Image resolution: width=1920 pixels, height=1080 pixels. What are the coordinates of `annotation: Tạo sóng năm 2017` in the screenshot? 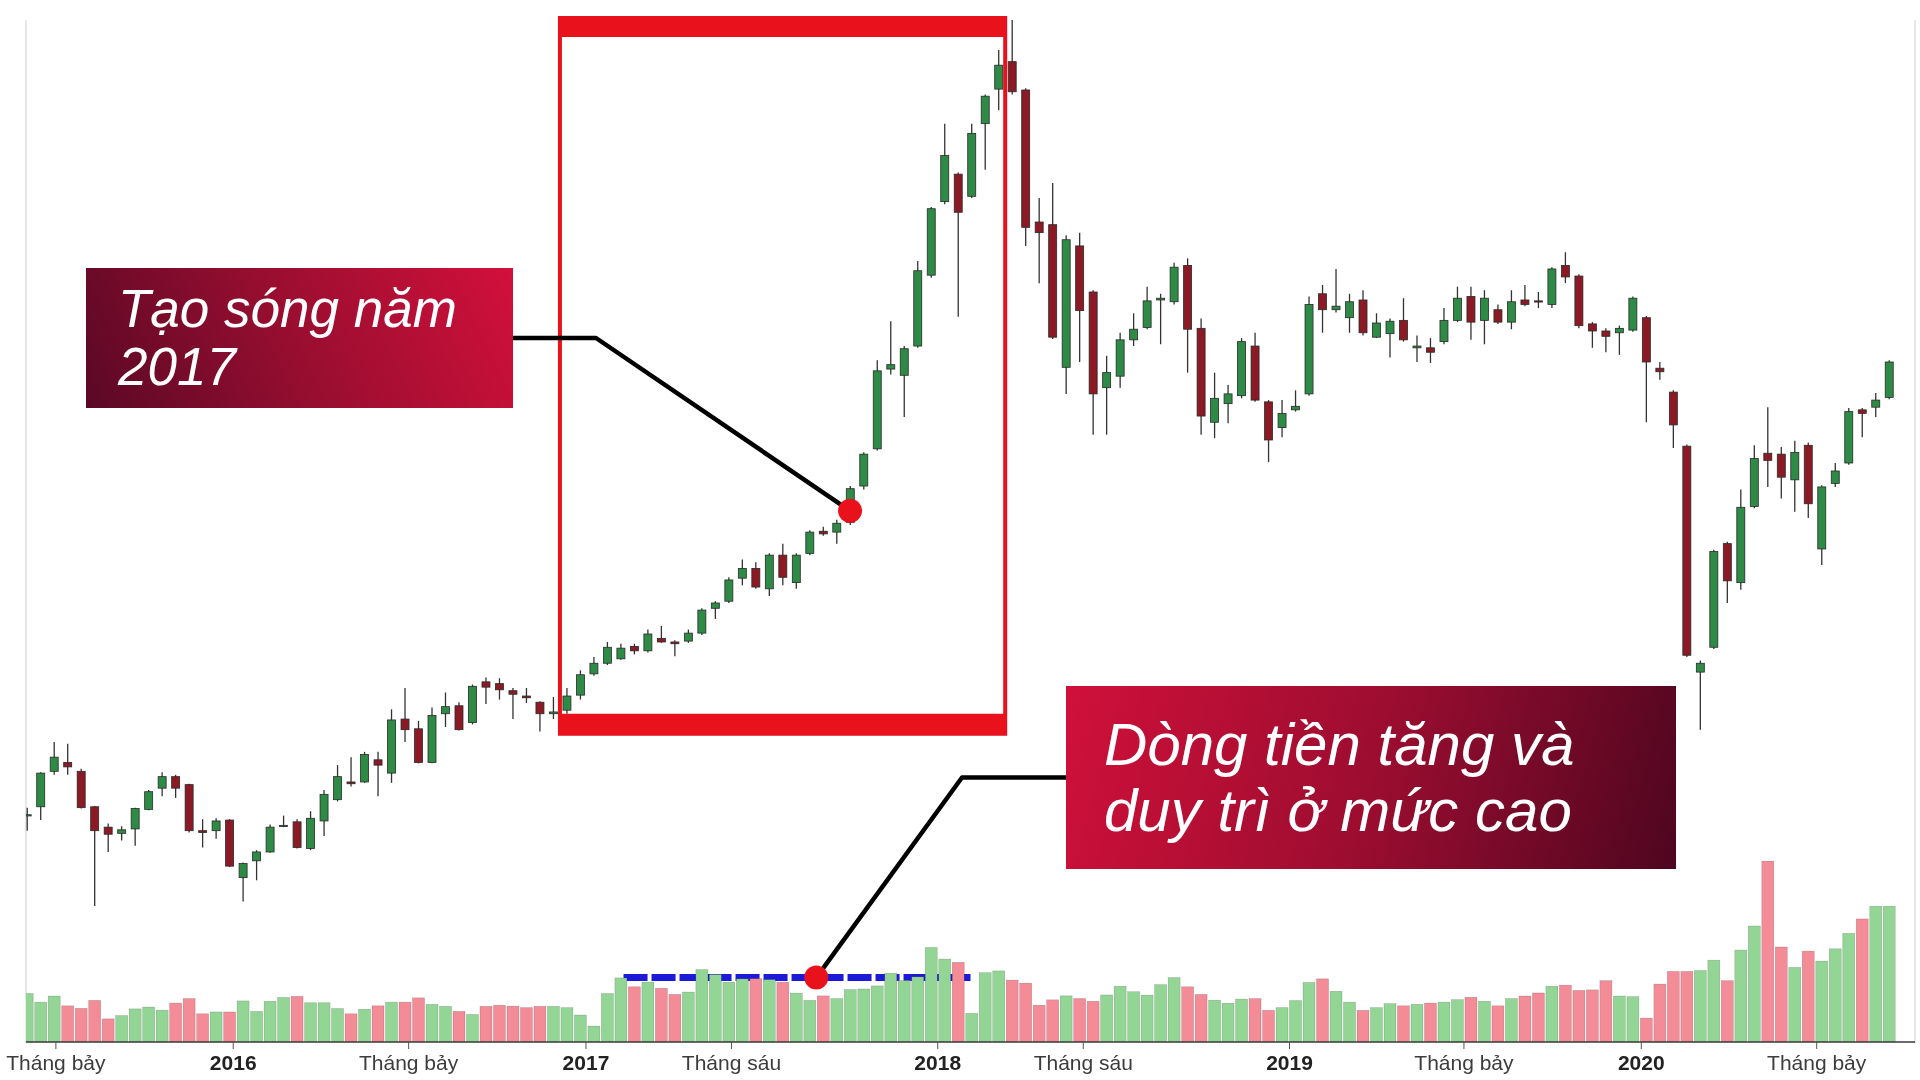 It's located at (288, 337).